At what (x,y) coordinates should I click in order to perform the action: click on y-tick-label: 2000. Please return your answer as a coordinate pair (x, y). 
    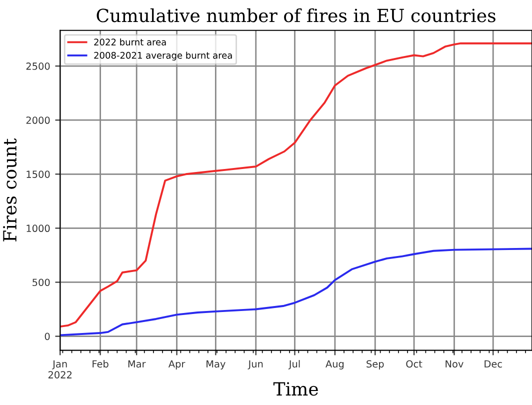
    Looking at the image, I should click on (38, 120).